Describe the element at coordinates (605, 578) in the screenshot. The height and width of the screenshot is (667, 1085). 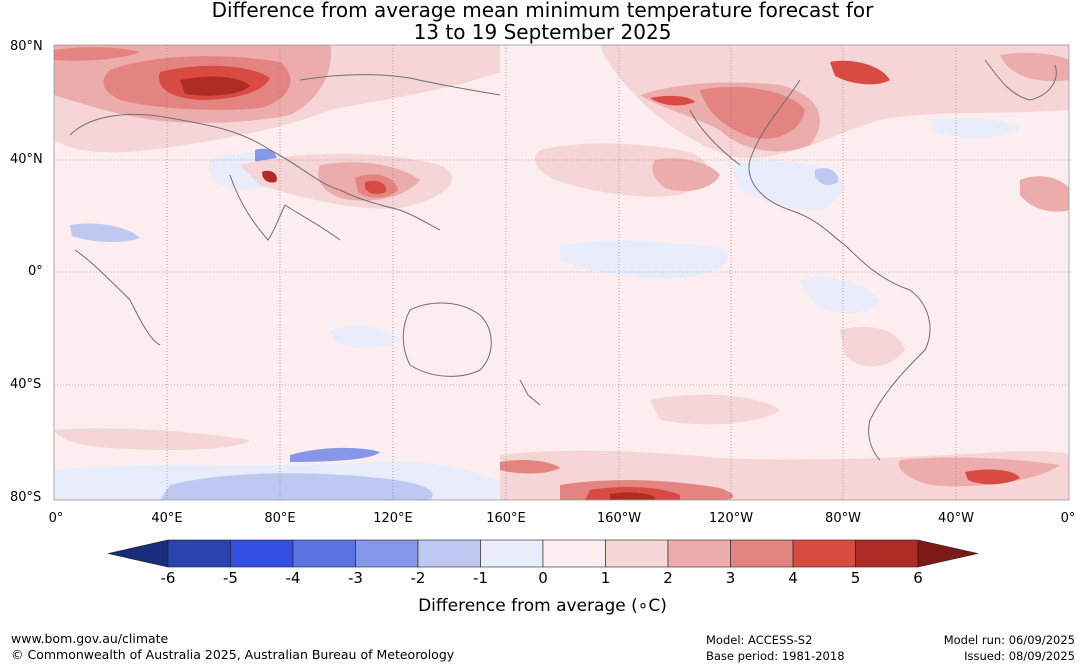
I see `colorbar-tick-label: 1` at that location.